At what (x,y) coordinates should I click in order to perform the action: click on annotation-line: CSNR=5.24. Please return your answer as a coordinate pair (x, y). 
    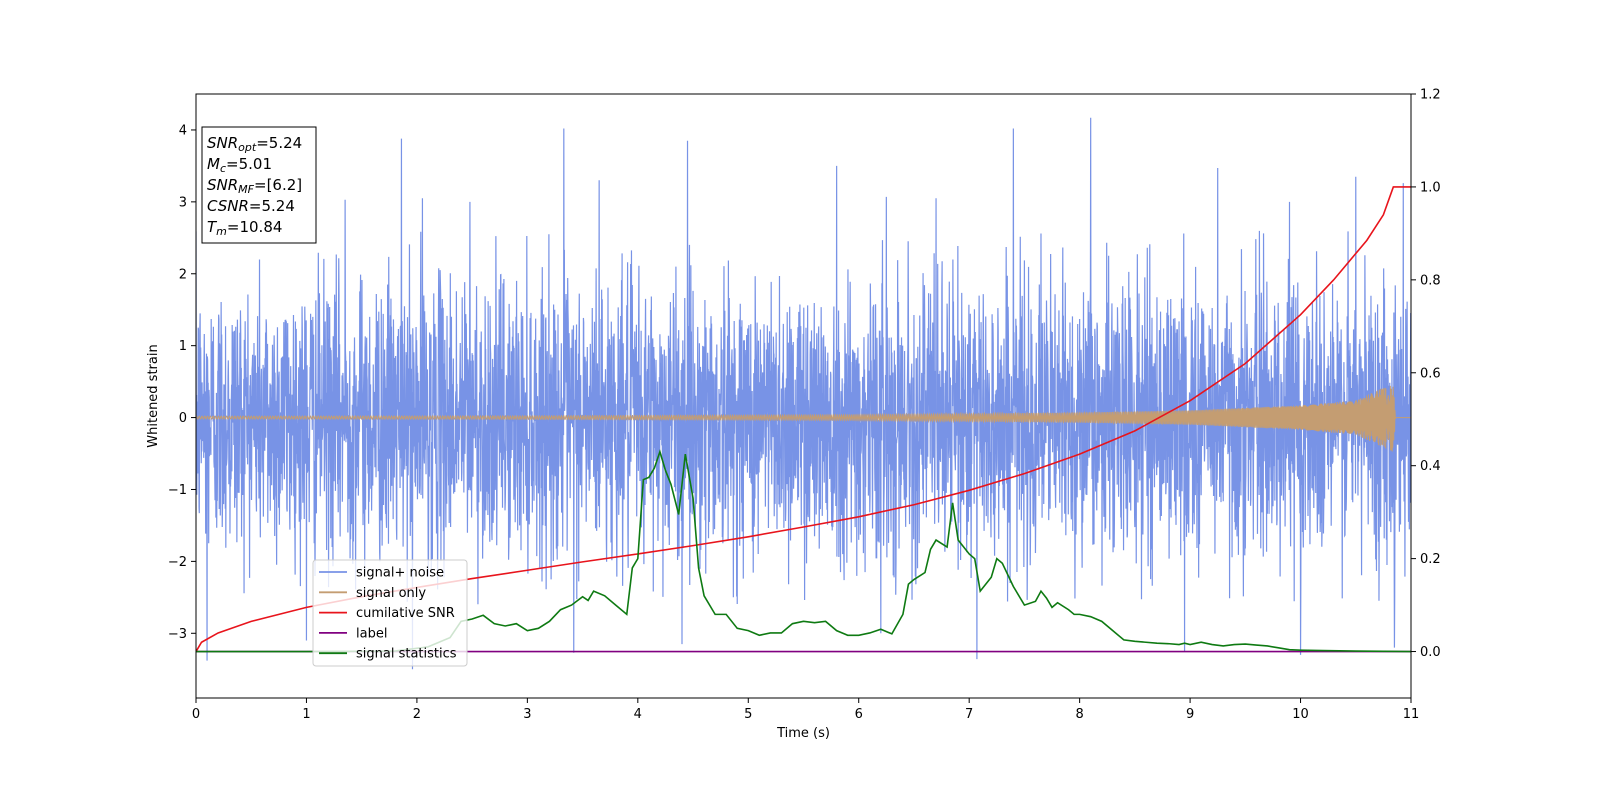
    Looking at the image, I should click on (251, 206).